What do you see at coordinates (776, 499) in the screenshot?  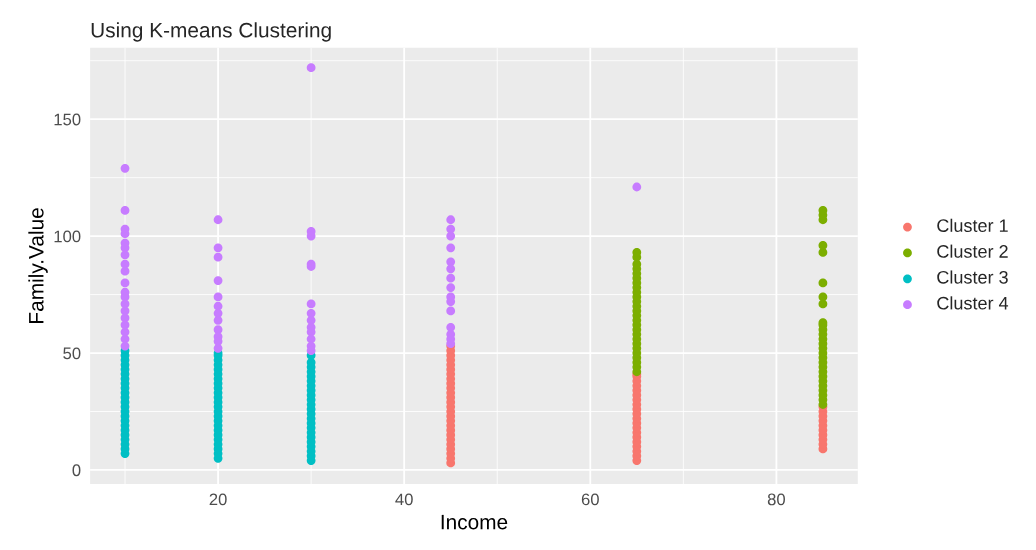 I see `x-tick-label: 80` at bounding box center [776, 499].